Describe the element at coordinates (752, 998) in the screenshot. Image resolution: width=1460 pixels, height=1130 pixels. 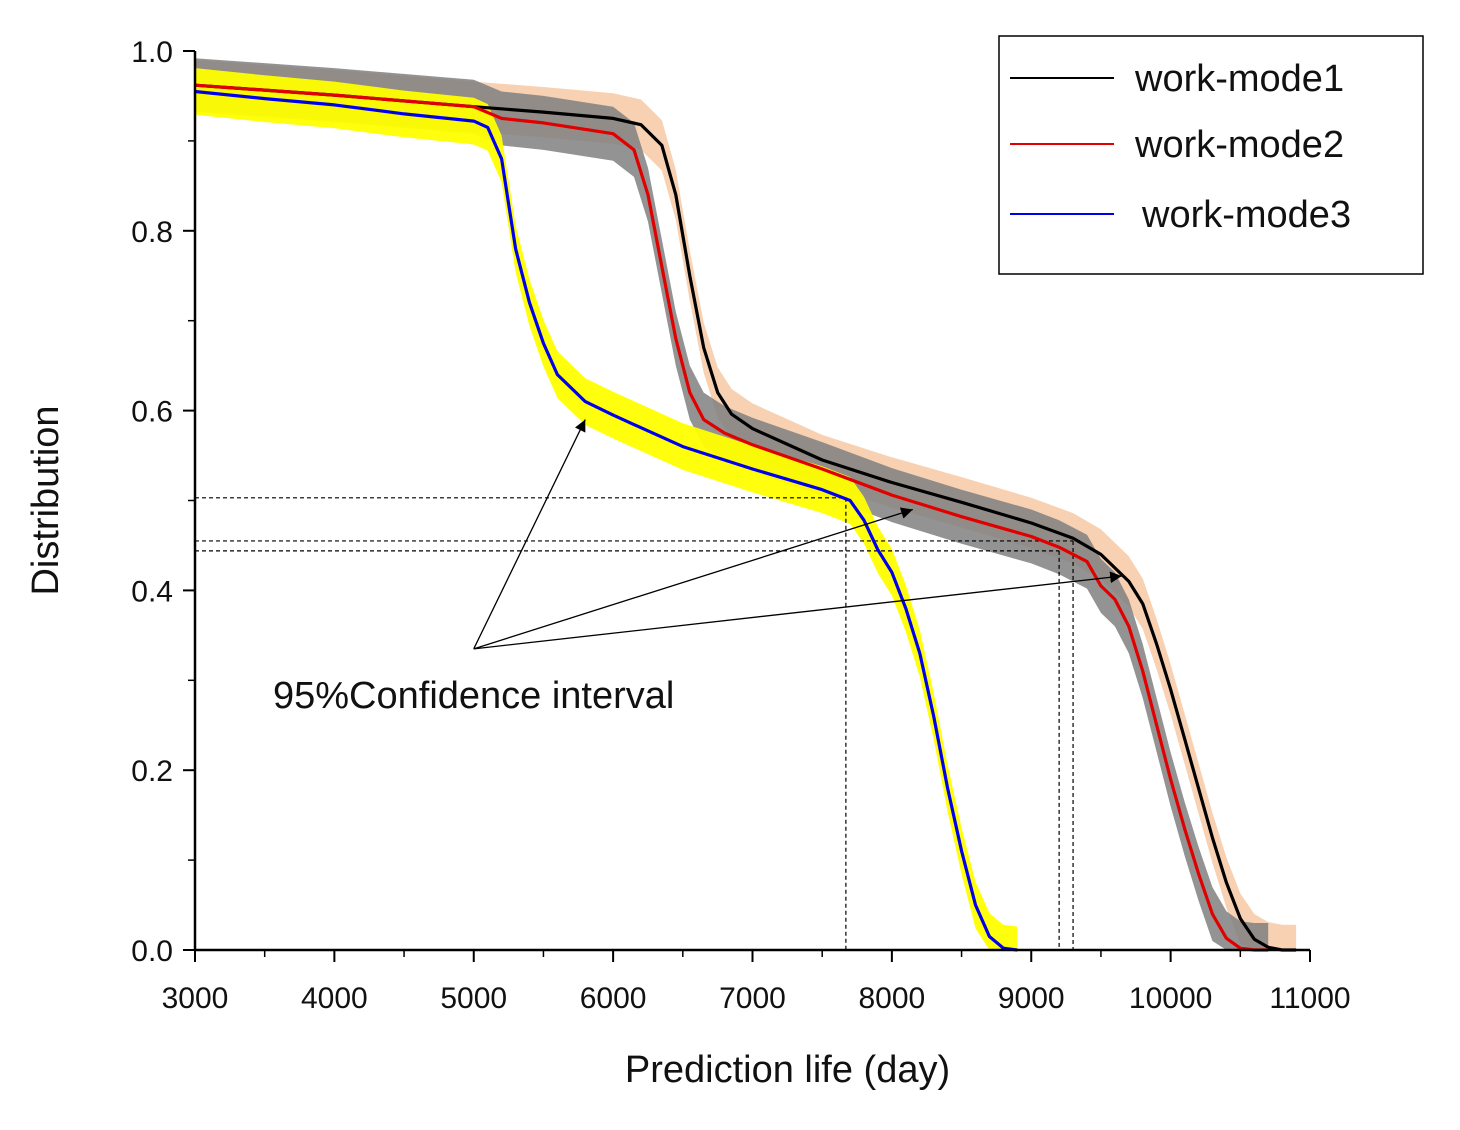
I see `x-tick-label: 7000` at that location.